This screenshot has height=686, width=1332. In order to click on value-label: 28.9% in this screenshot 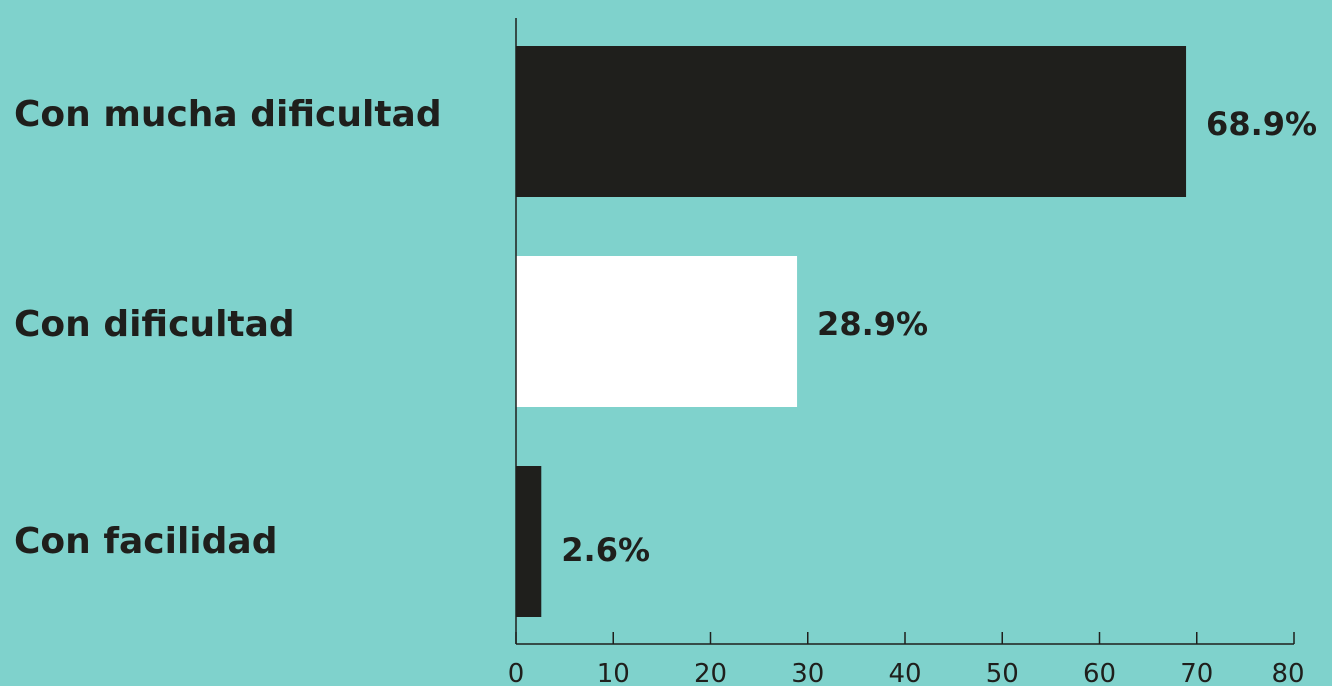, I will do `click(872, 324)`.